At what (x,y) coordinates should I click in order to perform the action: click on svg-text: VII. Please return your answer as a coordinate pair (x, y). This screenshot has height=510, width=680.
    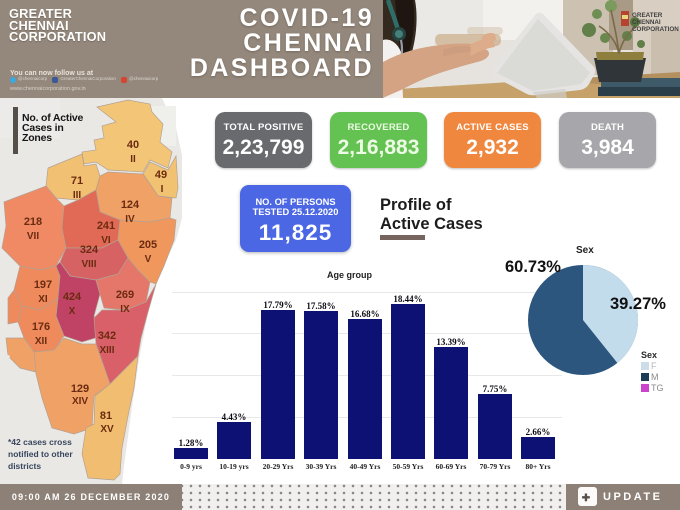
    Looking at the image, I should click on (33, 236).